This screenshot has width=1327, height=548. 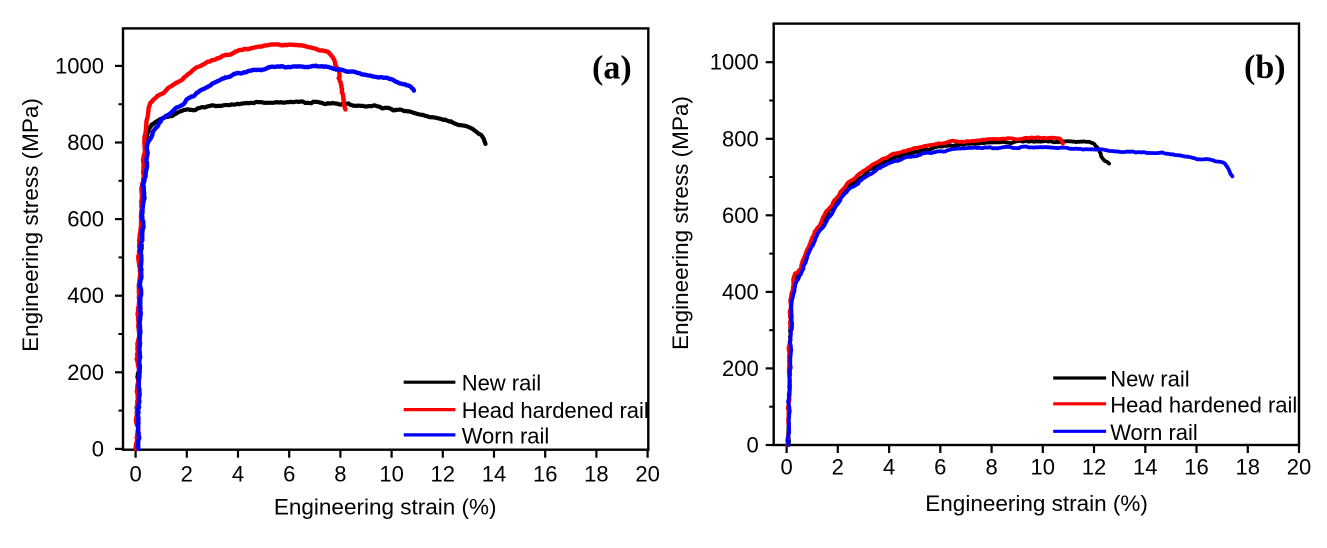 What do you see at coordinates (1265, 67) in the screenshot?
I see `svg-text: (b)` at bounding box center [1265, 67].